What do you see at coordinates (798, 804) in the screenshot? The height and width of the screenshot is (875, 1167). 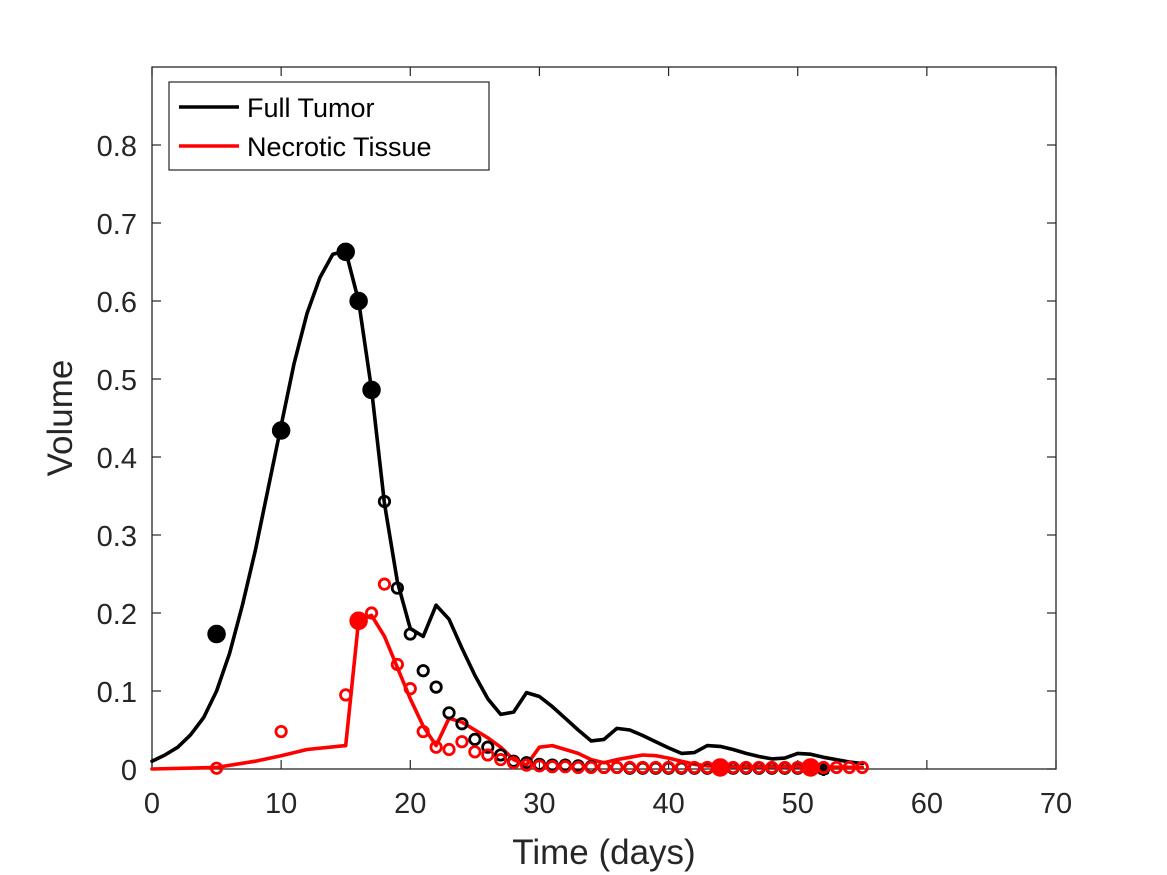 I see `x-tick-label-5: 50` at bounding box center [798, 804].